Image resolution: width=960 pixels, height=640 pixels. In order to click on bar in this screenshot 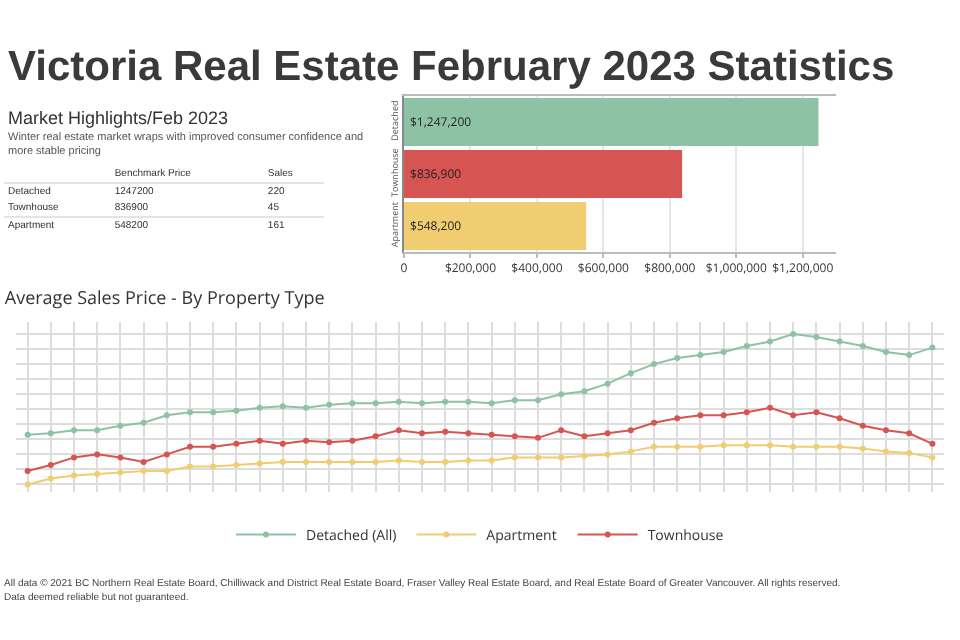, I will do `click(495, 226)`.